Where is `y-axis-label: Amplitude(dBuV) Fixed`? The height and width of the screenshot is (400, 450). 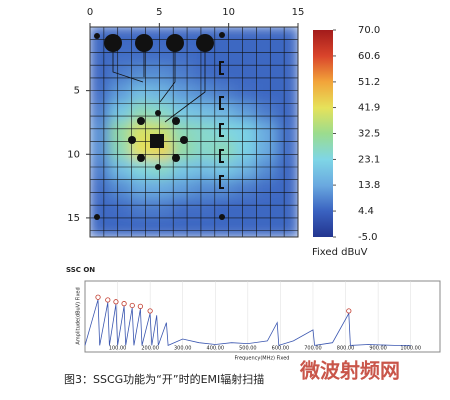
y-axis-label: Amplitude(dBuV) Fixed is located at coordinates (79, 315).